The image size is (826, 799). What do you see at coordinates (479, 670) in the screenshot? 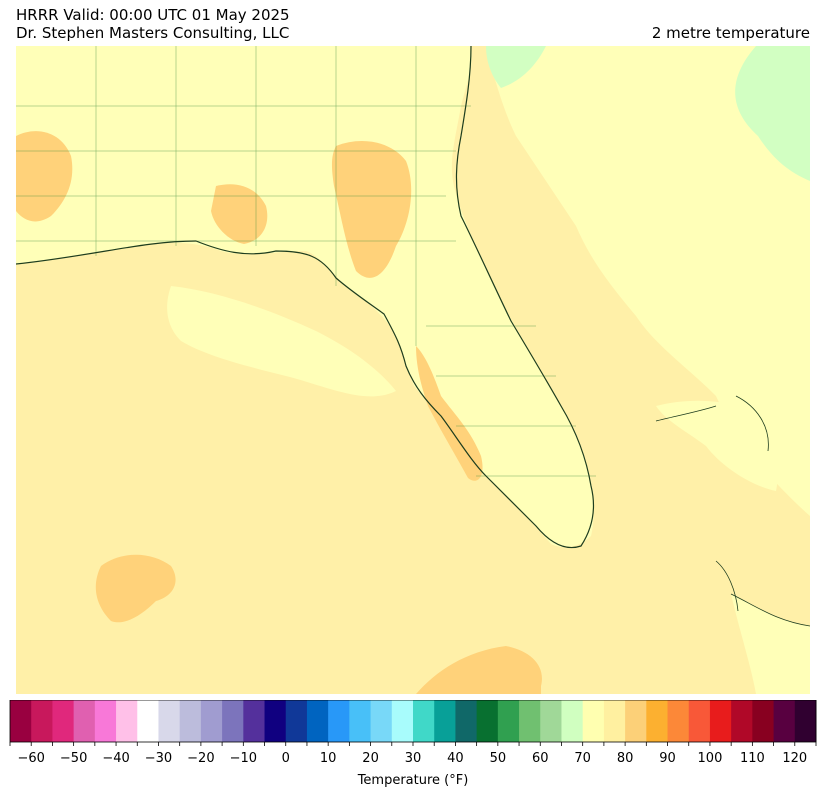
I see `warm-zone-south` at bounding box center [479, 670].